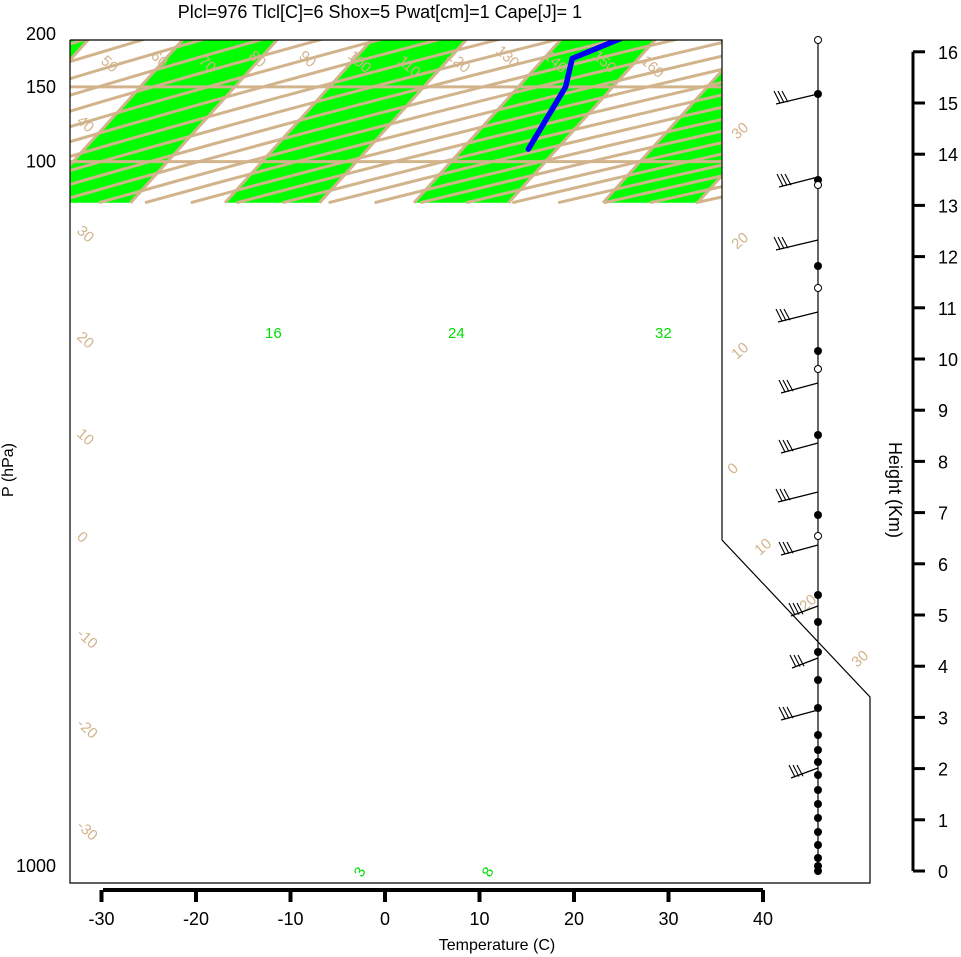 The width and height of the screenshot is (961, 957). I want to click on isotherm-label: 0, so click(733, 469).